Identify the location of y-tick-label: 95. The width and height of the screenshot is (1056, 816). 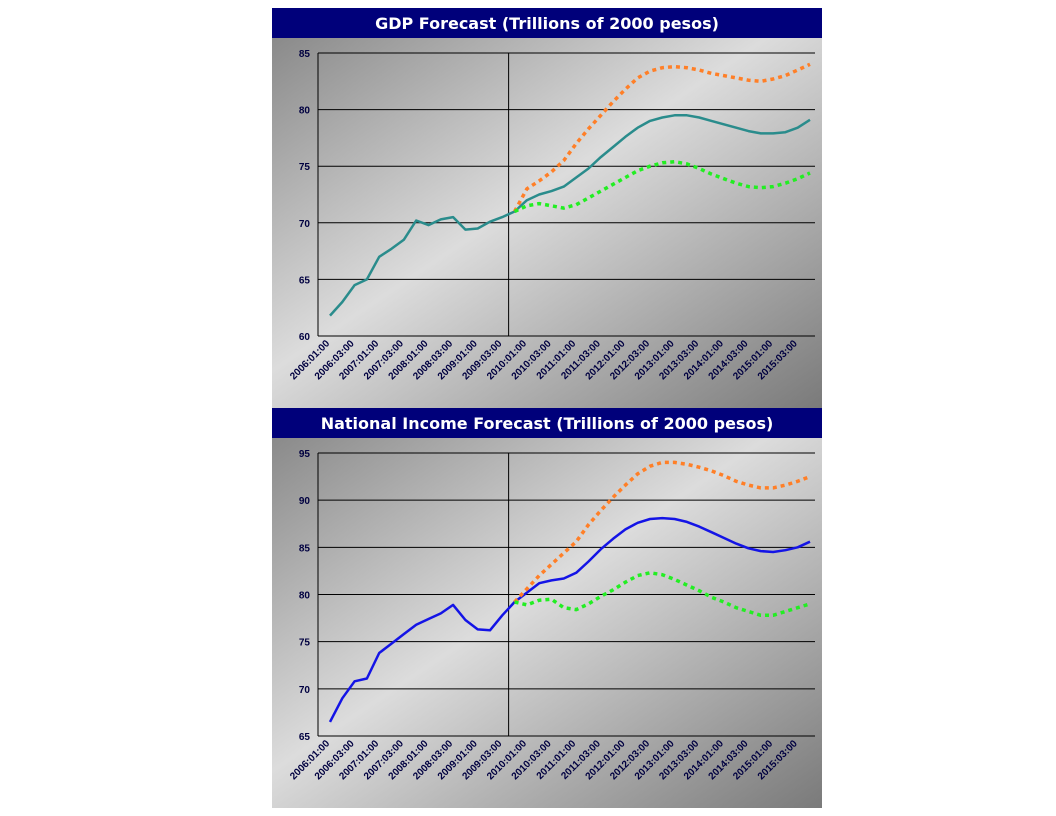
(305, 454).